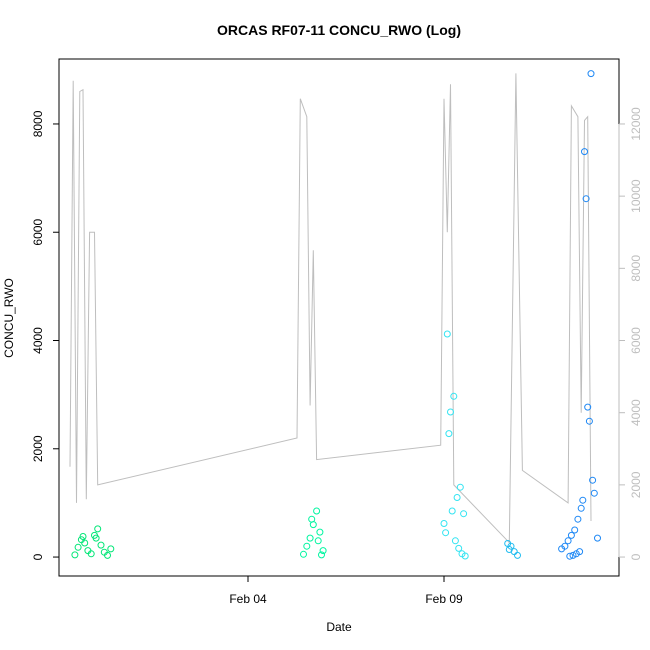 The width and height of the screenshot is (650, 650). I want to click on y-axis-right: 0 2000 4000 6000 8000 10000 12000, so click(630, 333).